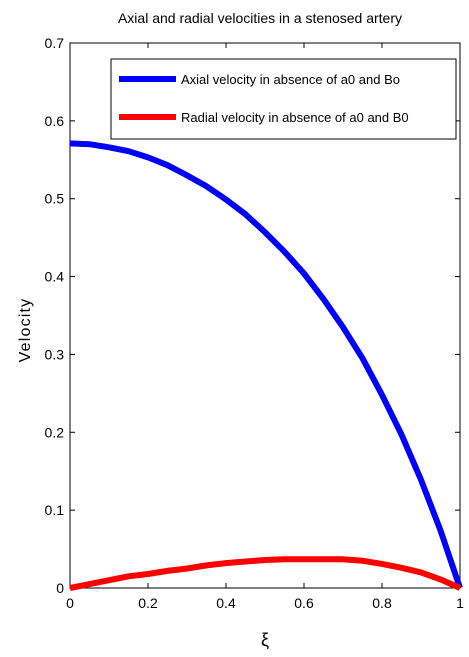  I want to click on y-tick-label: 0.4, so click(55, 277).